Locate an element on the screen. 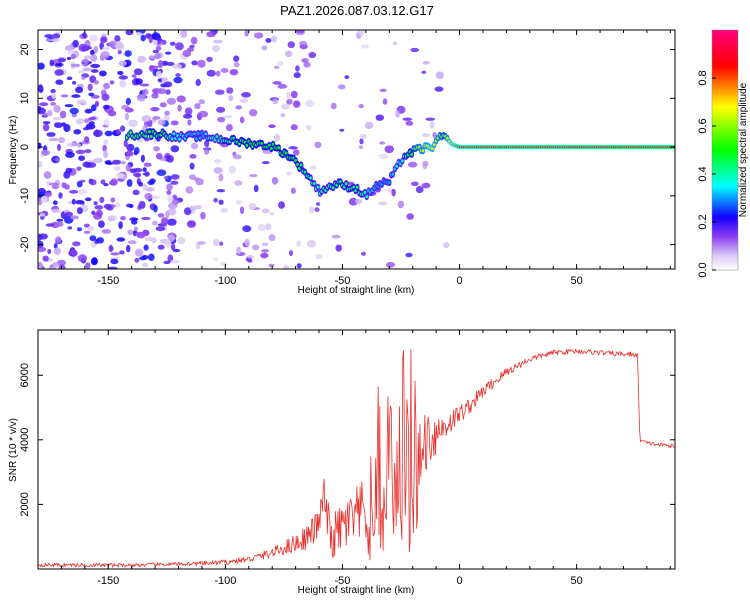 This screenshot has height=600, width=750. y-tick-label: 2000 is located at coordinates (25, 504).